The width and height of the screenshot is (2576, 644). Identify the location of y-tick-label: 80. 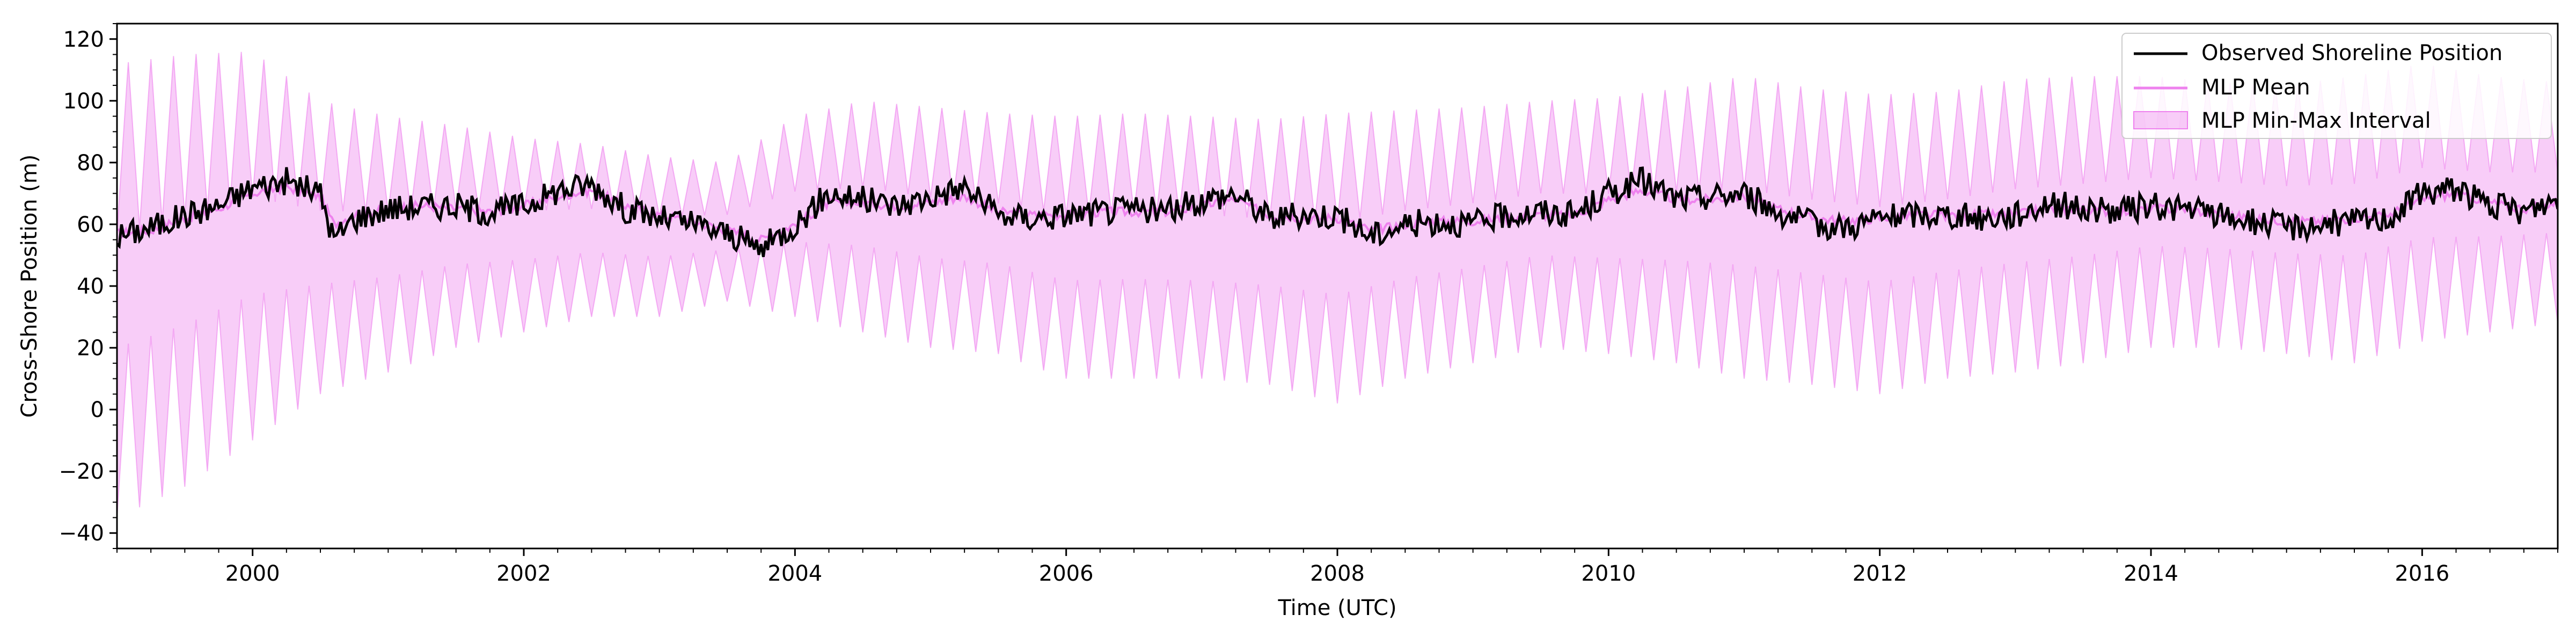
(90, 163).